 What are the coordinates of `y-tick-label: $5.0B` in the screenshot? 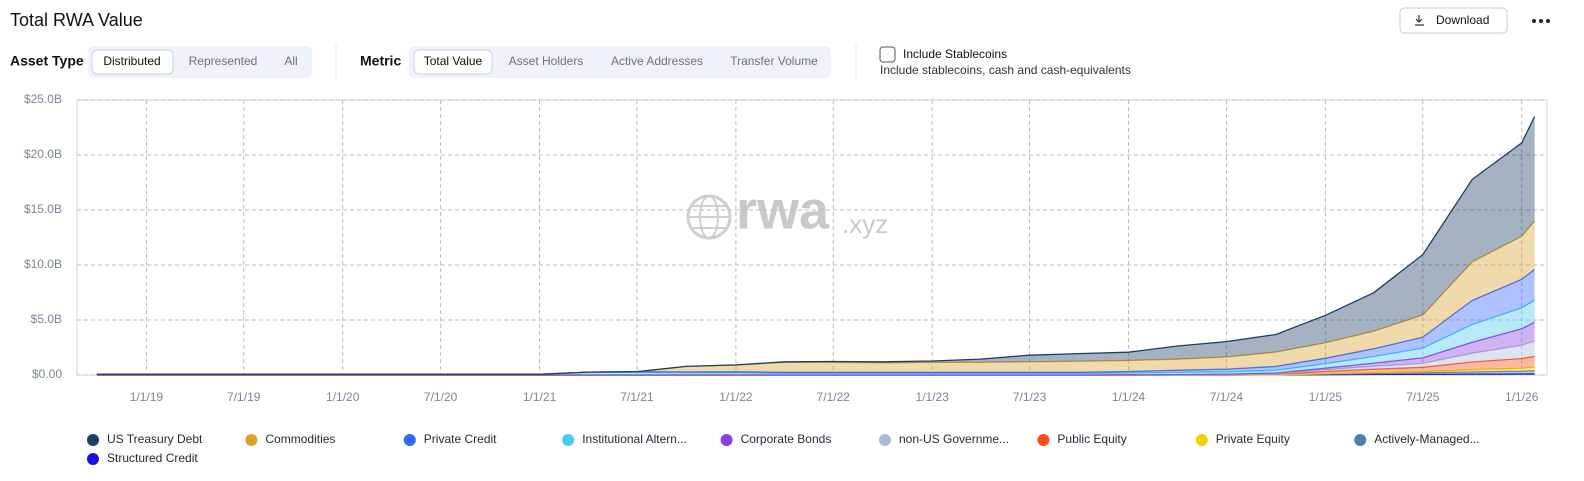 It's located at (46, 319).